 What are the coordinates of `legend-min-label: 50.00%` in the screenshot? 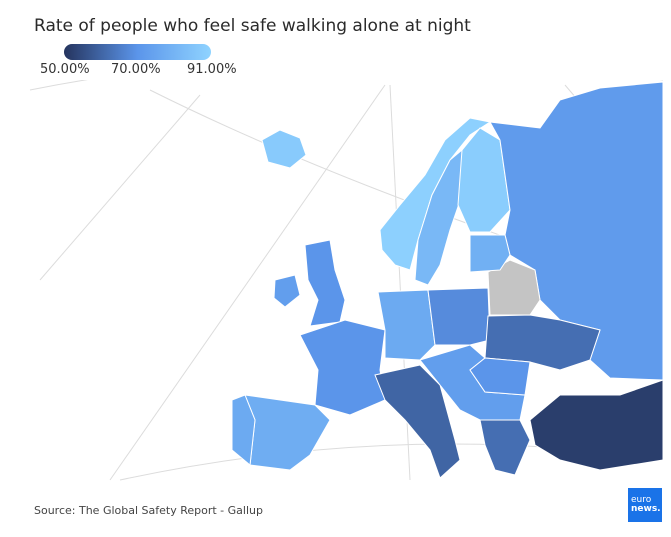 It's located at (65, 69).